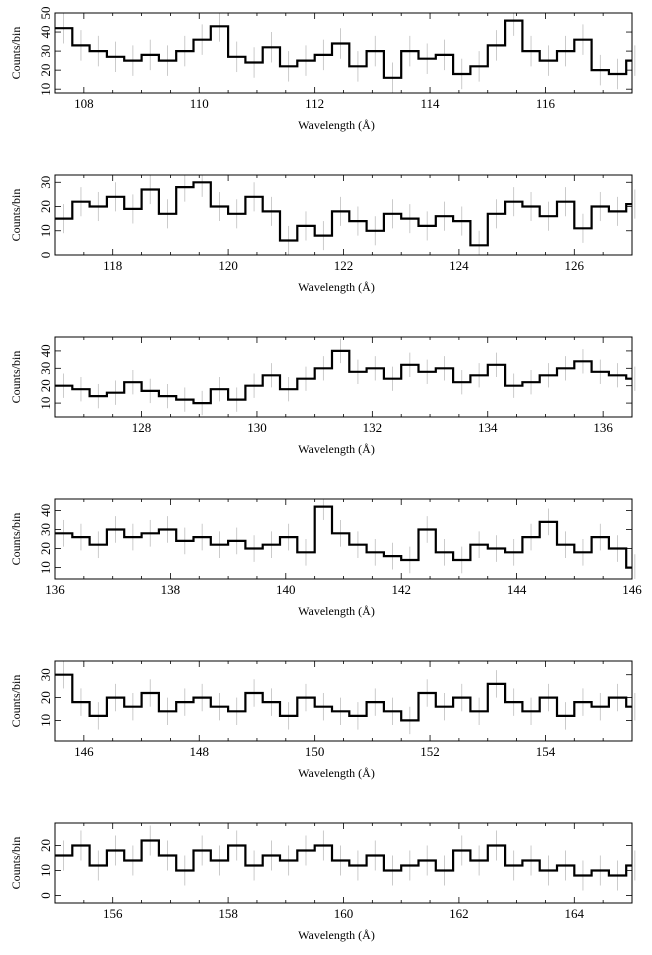 The width and height of the screenshot is (652, 955). Describe the element at coordinates (344, 265) in the screenshot. I see `x-tick-label: 122` at that location.